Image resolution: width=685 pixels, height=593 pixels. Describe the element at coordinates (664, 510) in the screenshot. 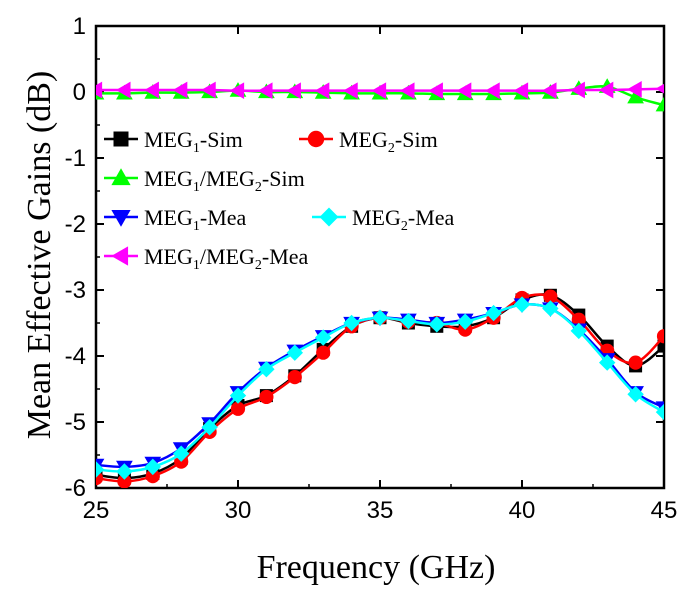

I see `x-tick-label: 45` at that location.